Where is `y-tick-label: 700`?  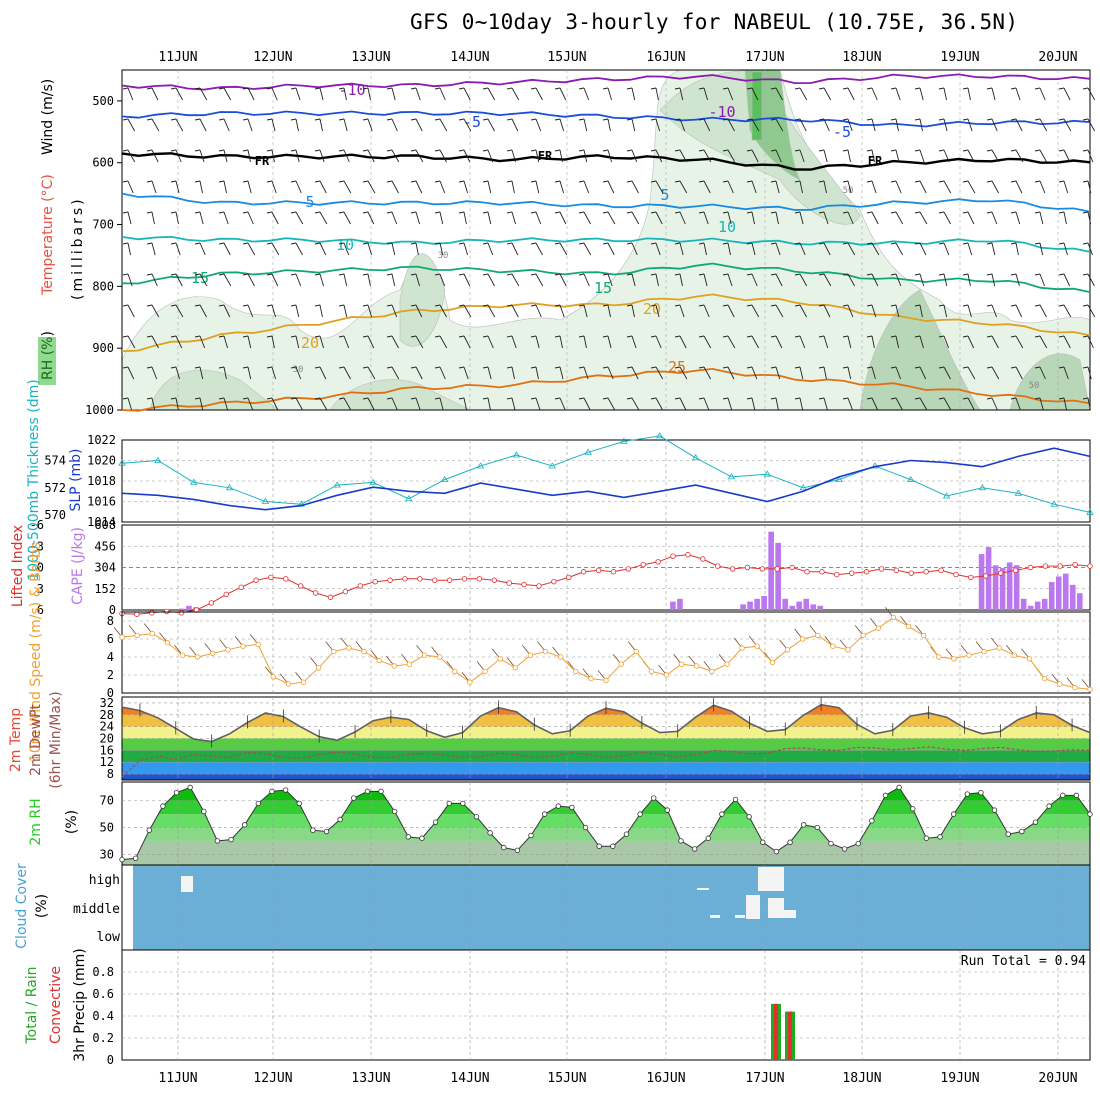 y-tick-label: 700 is located at coordinates (103, 225).